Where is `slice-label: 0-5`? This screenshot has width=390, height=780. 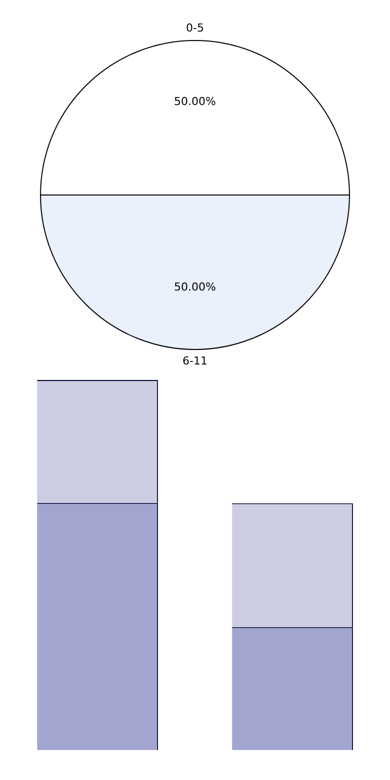 slice-label: 0-5 is located at coordinates (195, 27).